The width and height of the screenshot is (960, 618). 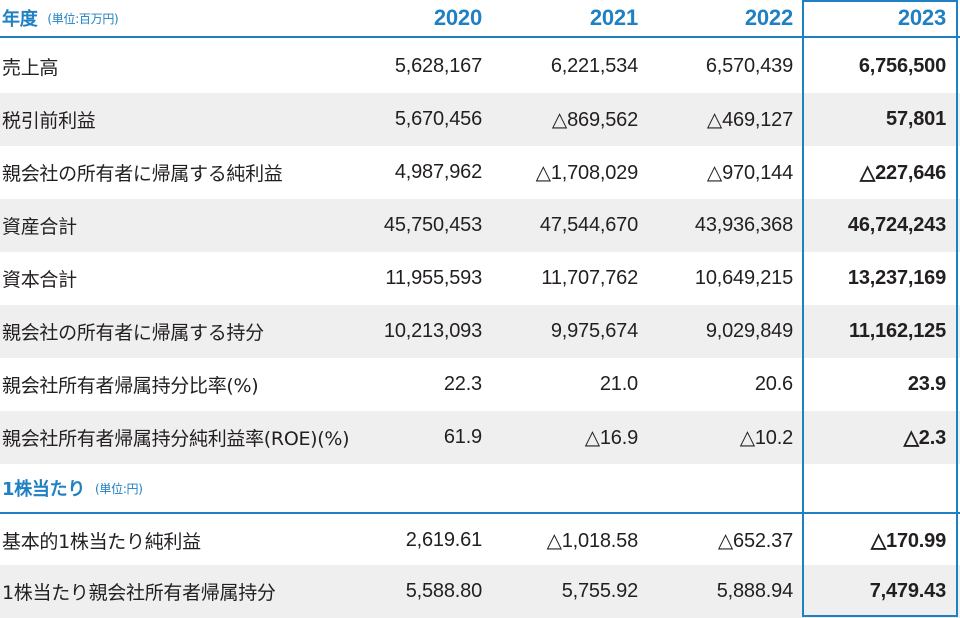 I want to click on year-header-2020: 2020, so click(x=457, y=17).